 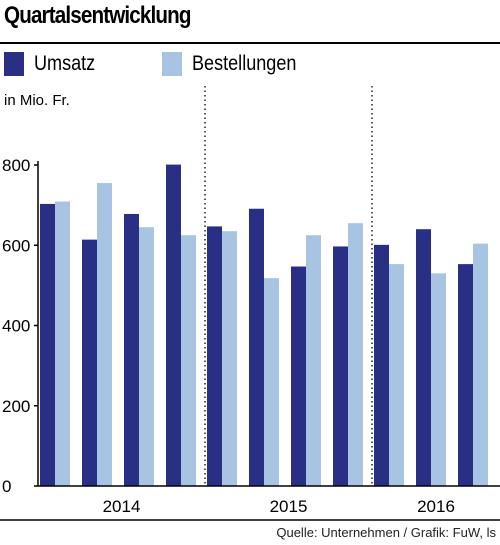 What do you see at coordinates (436, 506) in the screenshot?
I see `x-year-label: 2016` at bounding box center [436, 506].